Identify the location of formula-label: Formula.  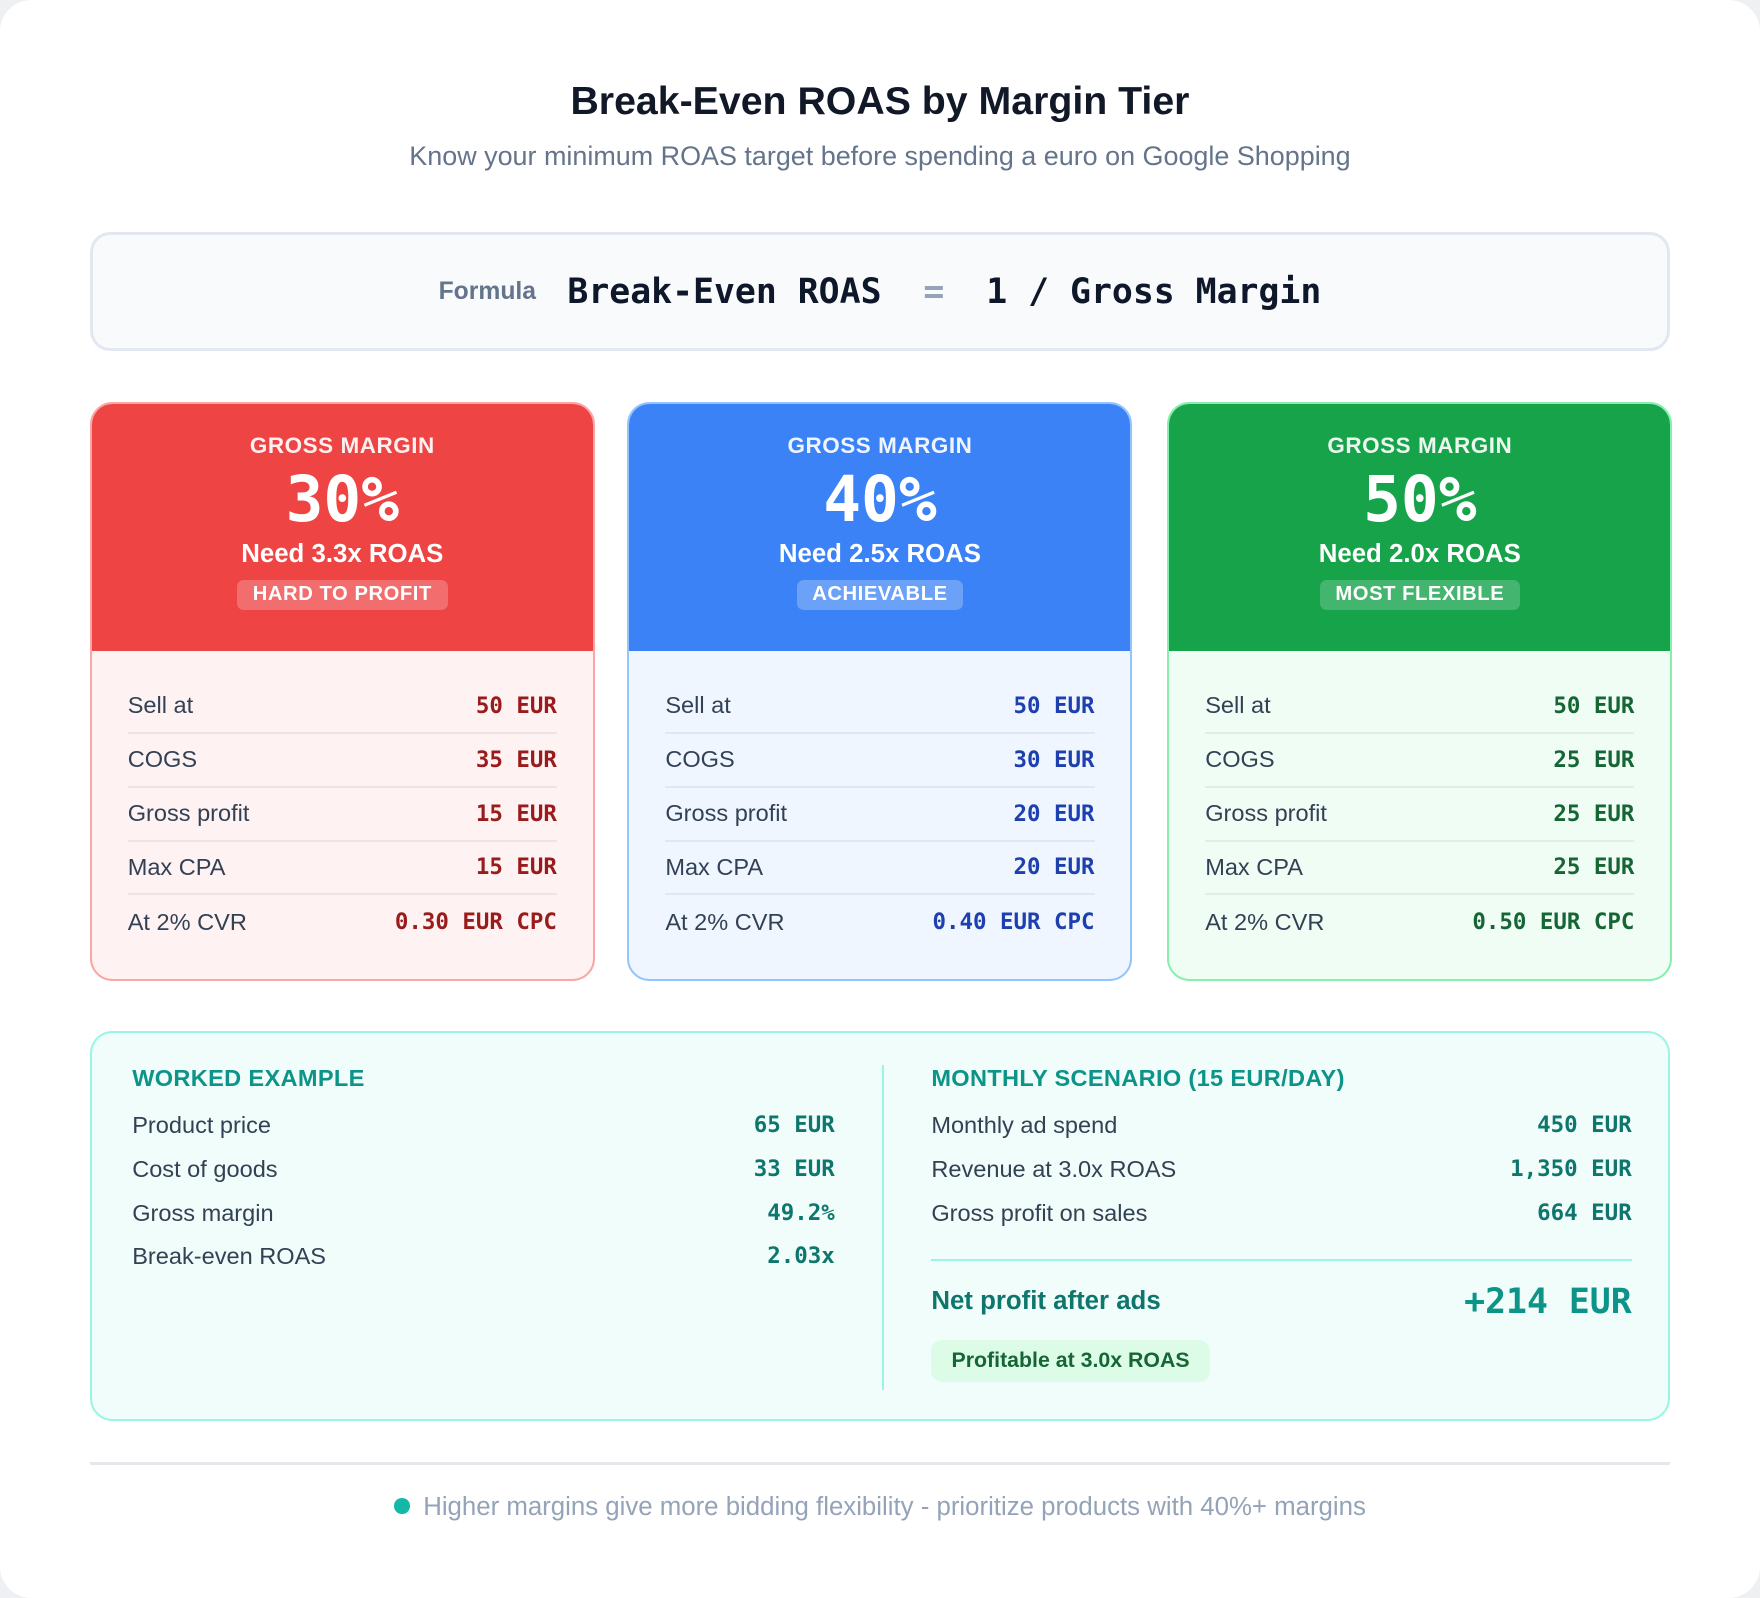
(487, 291).